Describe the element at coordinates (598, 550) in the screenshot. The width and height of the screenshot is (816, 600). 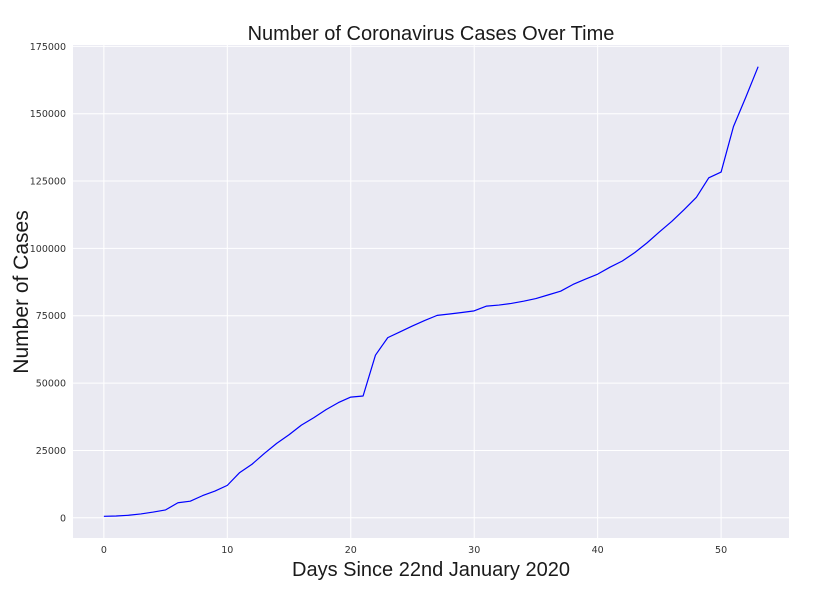
I see `x-tick-label: 40` at that location.